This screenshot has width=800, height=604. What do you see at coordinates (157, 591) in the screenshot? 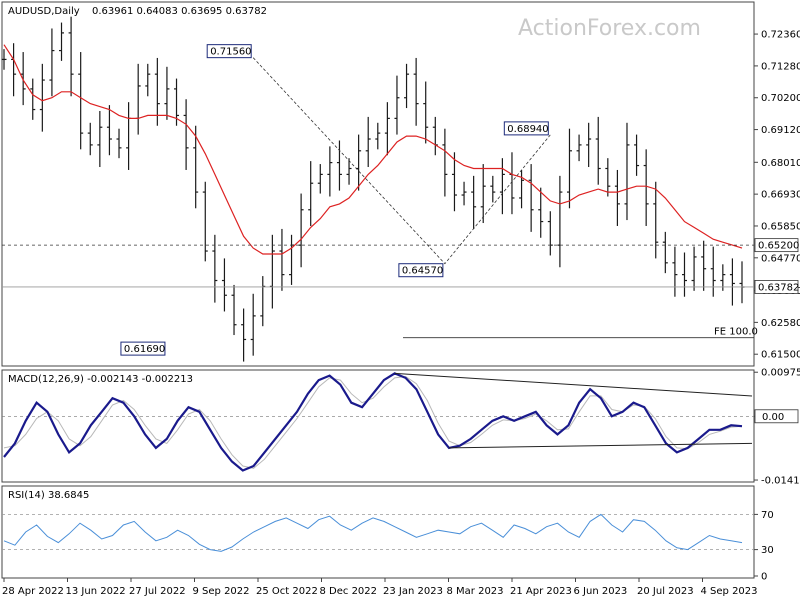
I see `date-tick-label: 27 Jul 2022` at bounding box center [157, 591].